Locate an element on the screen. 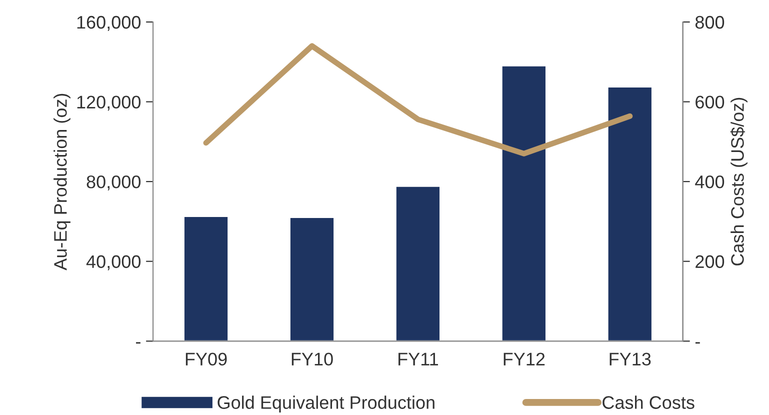  y-tick-label: 40,000 is located at coordinates (113, 262).